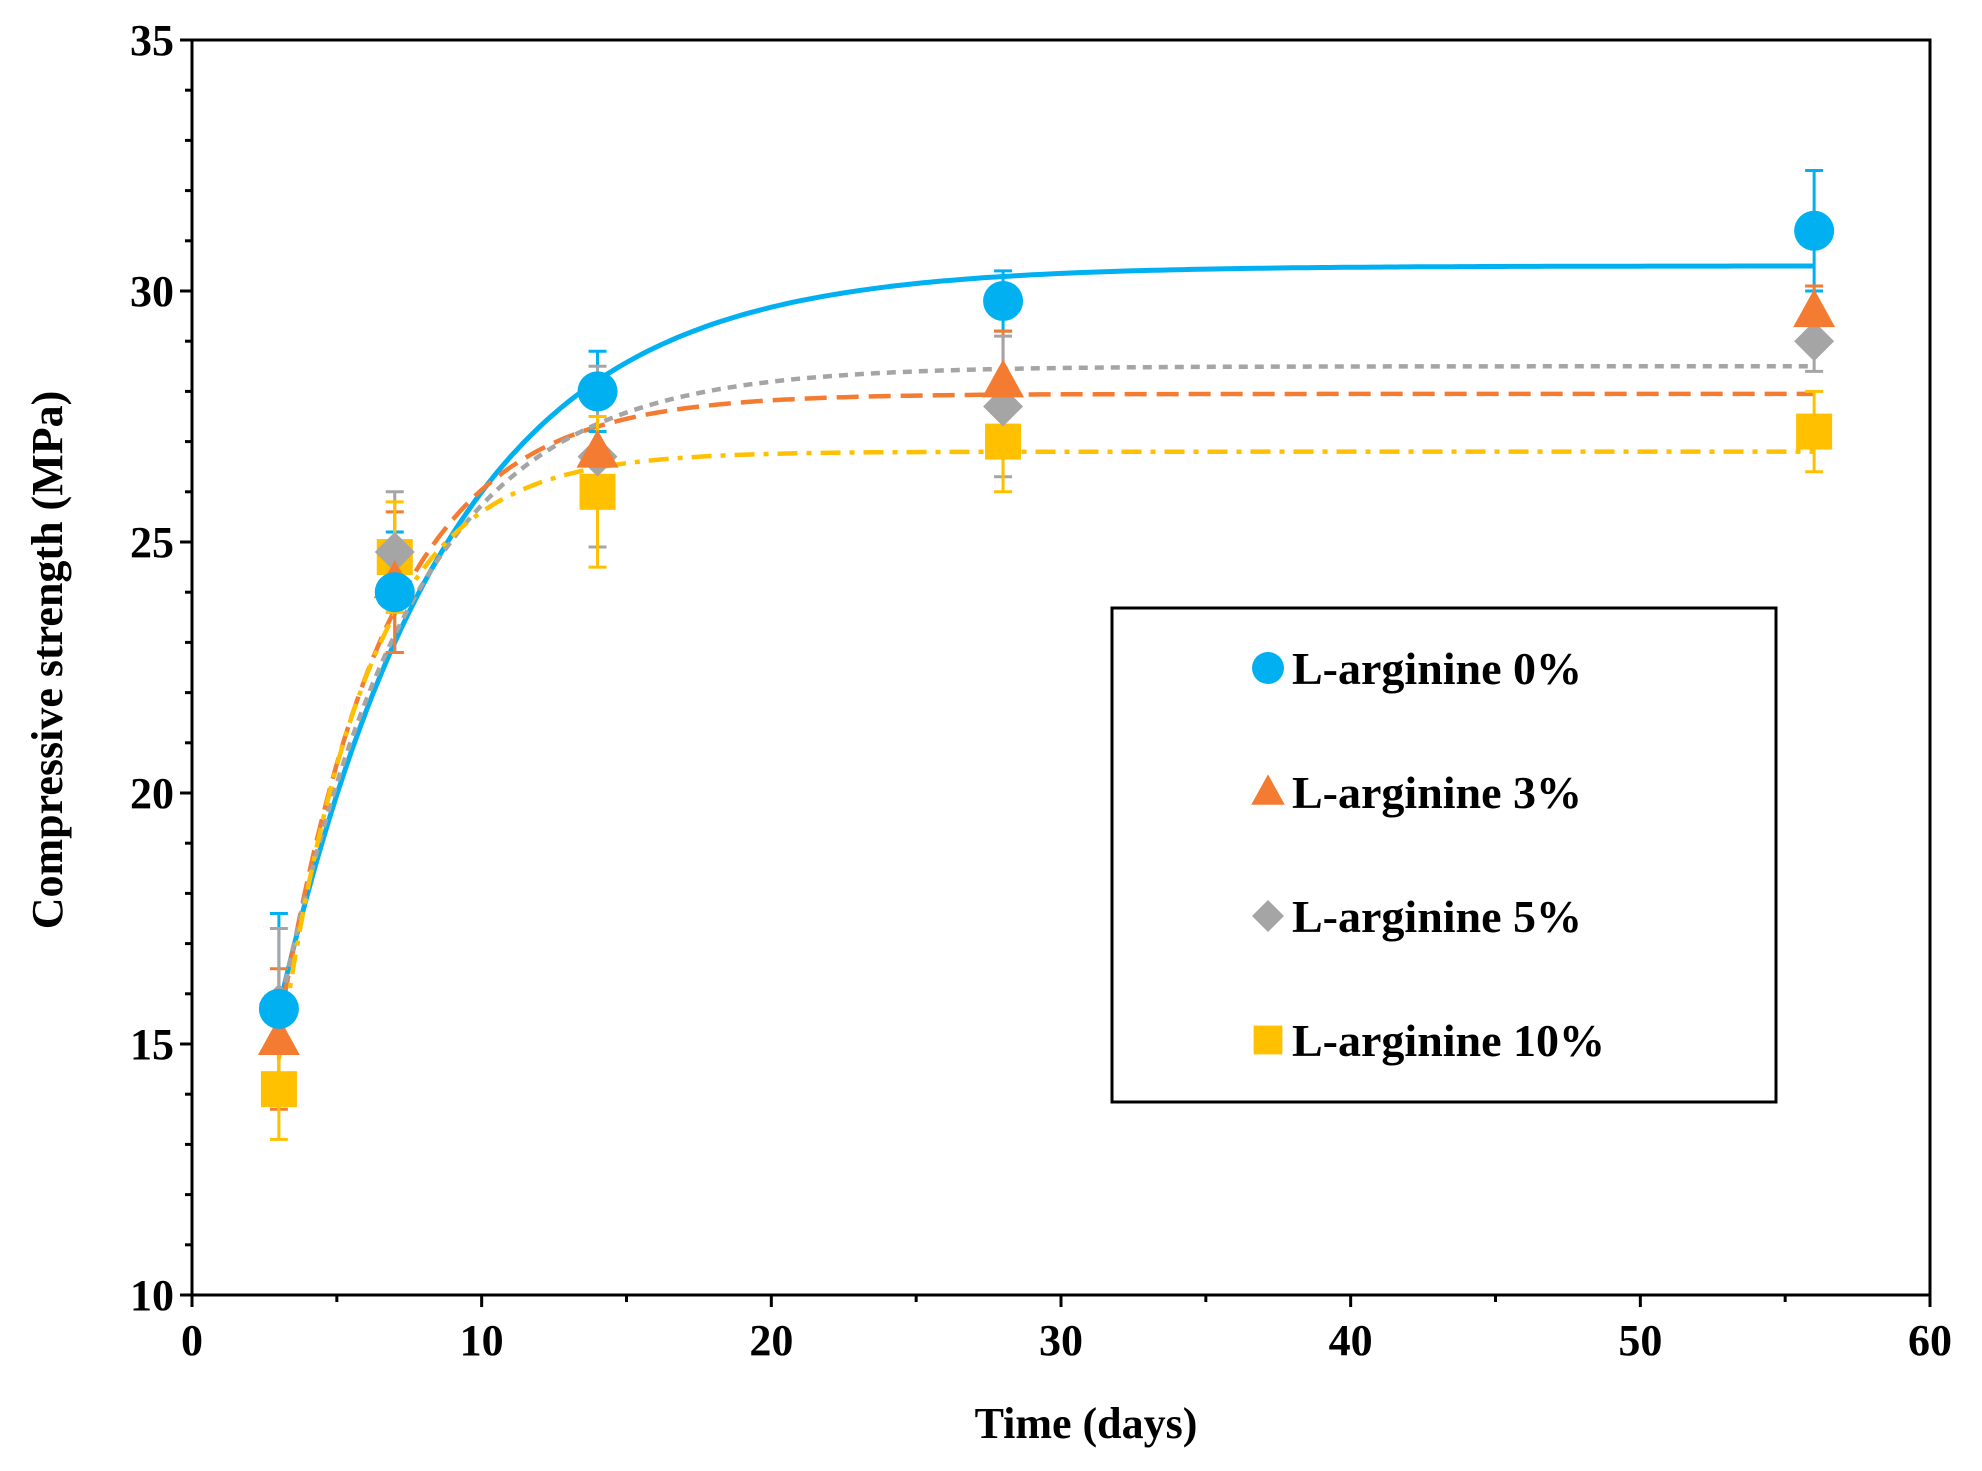 This screenshot has width=1982, height=1471. What do you see at coordinates (1086, 1423) in the screenshot?
I see `x-axis-title: Time (days)` at bounding box center [1086, 1423].